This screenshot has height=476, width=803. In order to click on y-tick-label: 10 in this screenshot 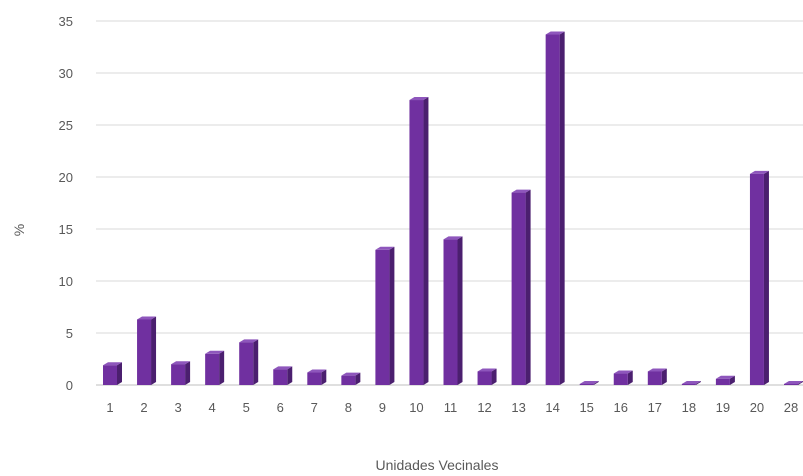, I will do `click(66, 281)`.